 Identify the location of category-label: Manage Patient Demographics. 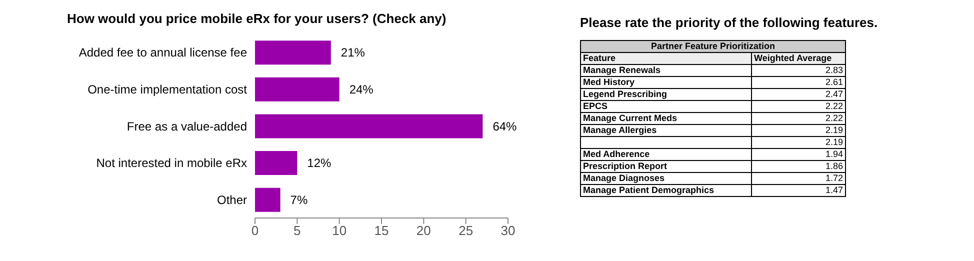
(666, 190).